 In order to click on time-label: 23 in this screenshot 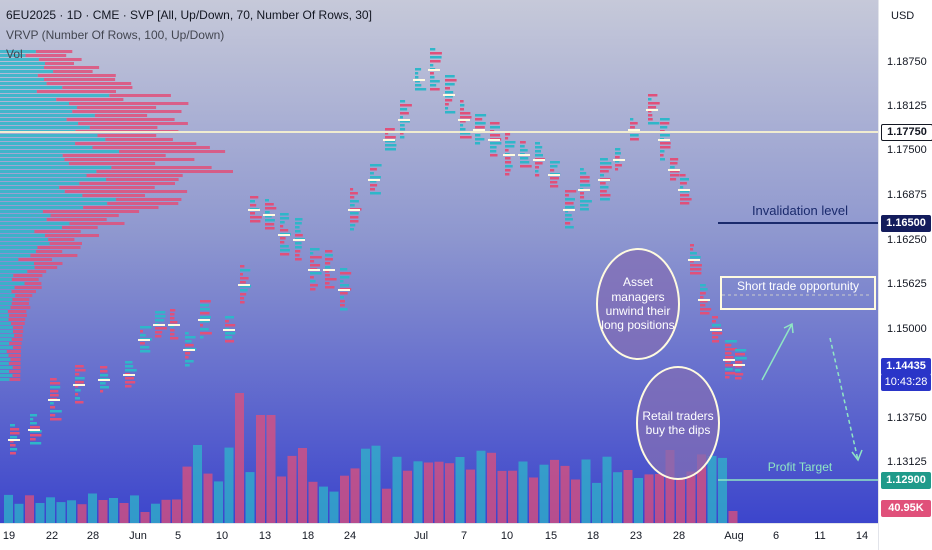, I will do `click(636, 536)`.